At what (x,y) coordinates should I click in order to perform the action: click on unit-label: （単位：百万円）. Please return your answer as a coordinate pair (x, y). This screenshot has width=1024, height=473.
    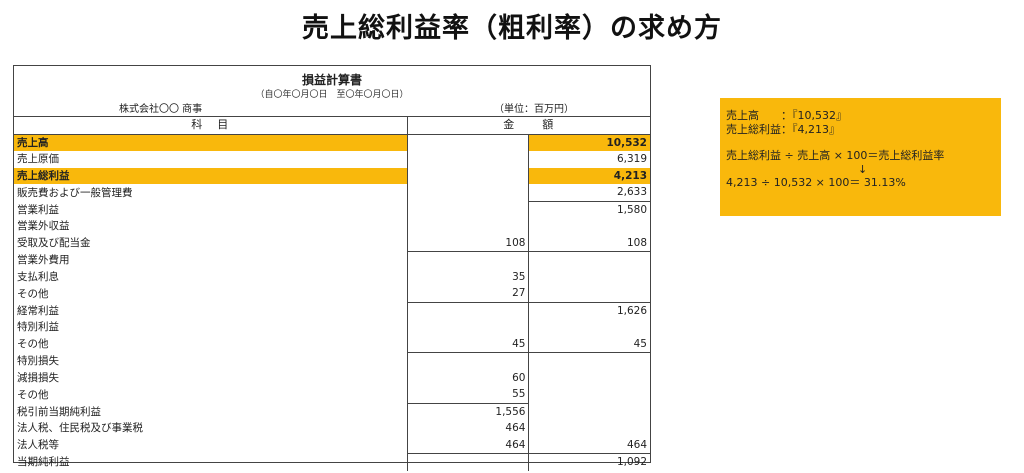
    Looking at the image, I should click on (534, 109).